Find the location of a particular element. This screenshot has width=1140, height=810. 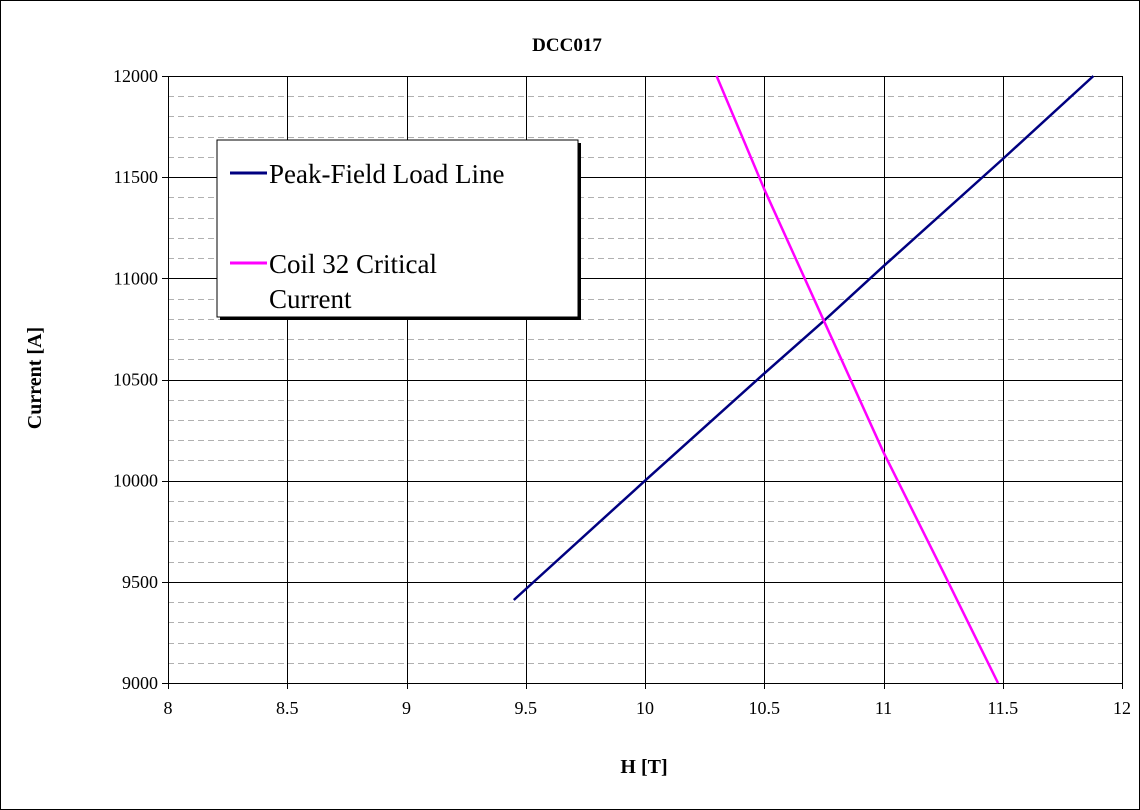

y-axis-label: Current [A] is located at coordinates (35, 378).